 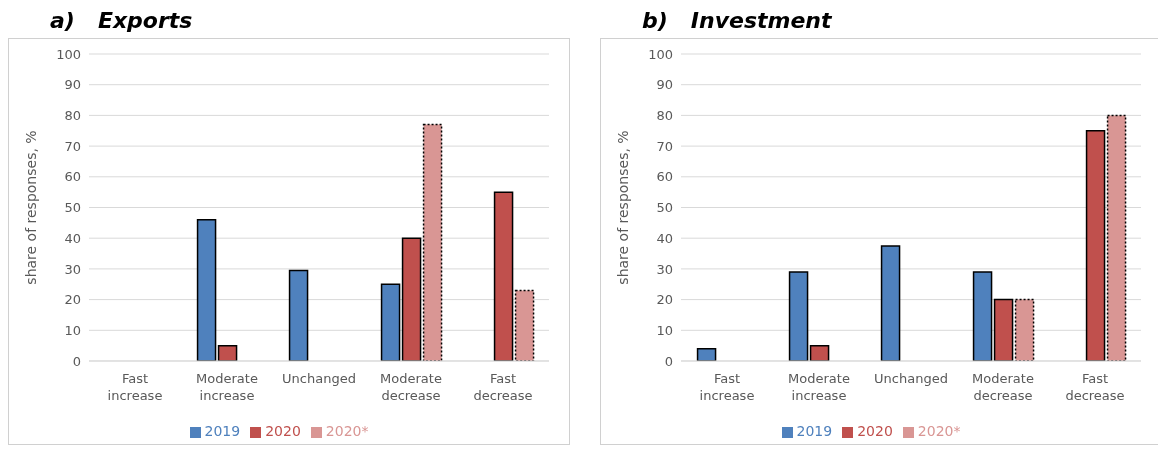 I want to click on chart-title: b) Investment, so click(x=737, y=21).